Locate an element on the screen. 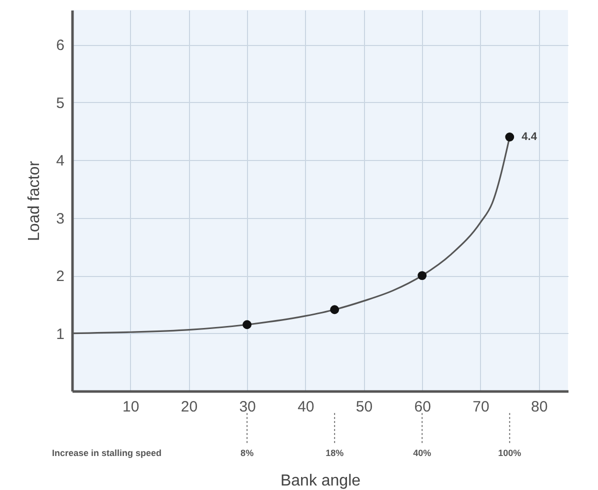  text: Increase in stalling speed is located at coordinates (107, 453).